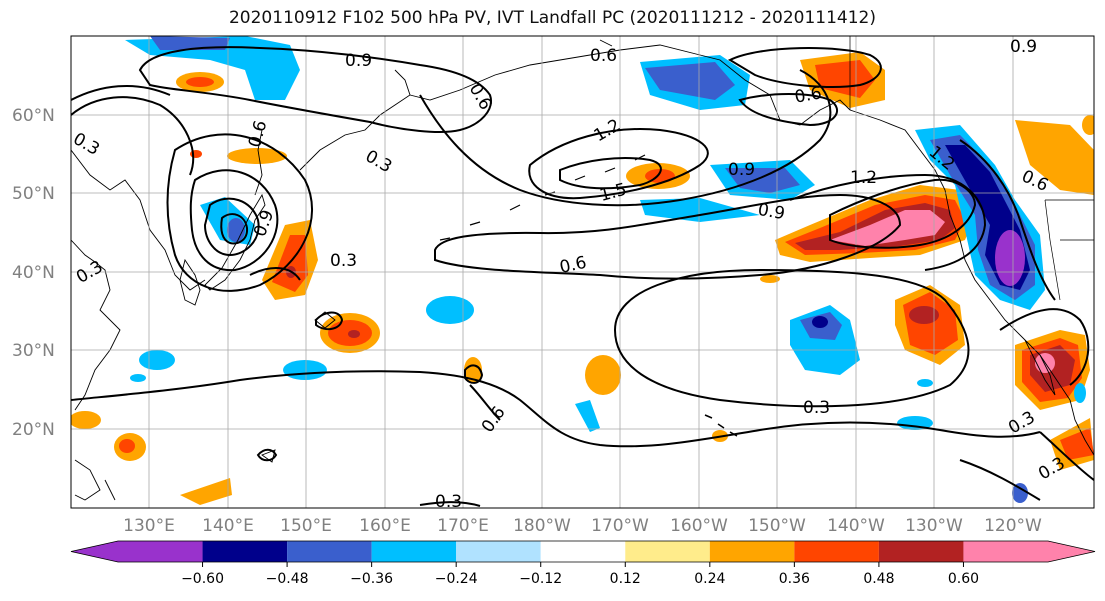 The image size is (1105, 601). I want to click on colorbar-tick-label: 0.12, so click(625, 579).